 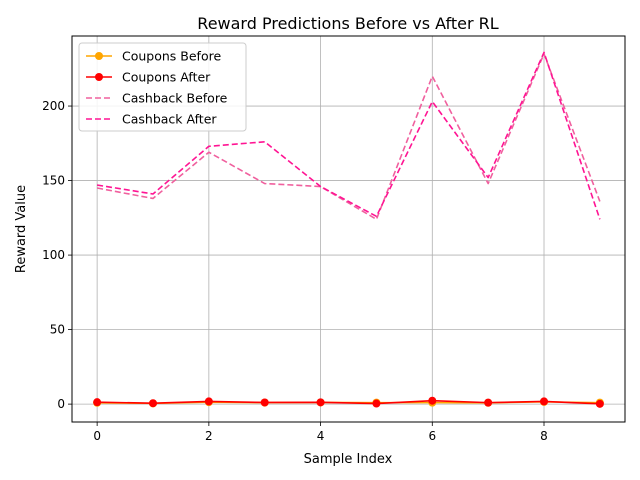 I want to click on legend-box, so click(x=162, y=87).